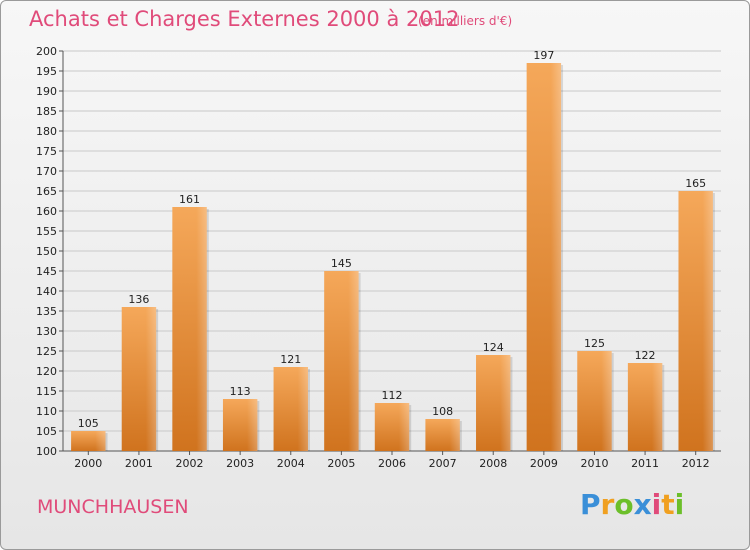  What do you see at coordinates (46, 71) in the screenshot?
I see `y-tick-label: 195` at bounding box center [46, 71].